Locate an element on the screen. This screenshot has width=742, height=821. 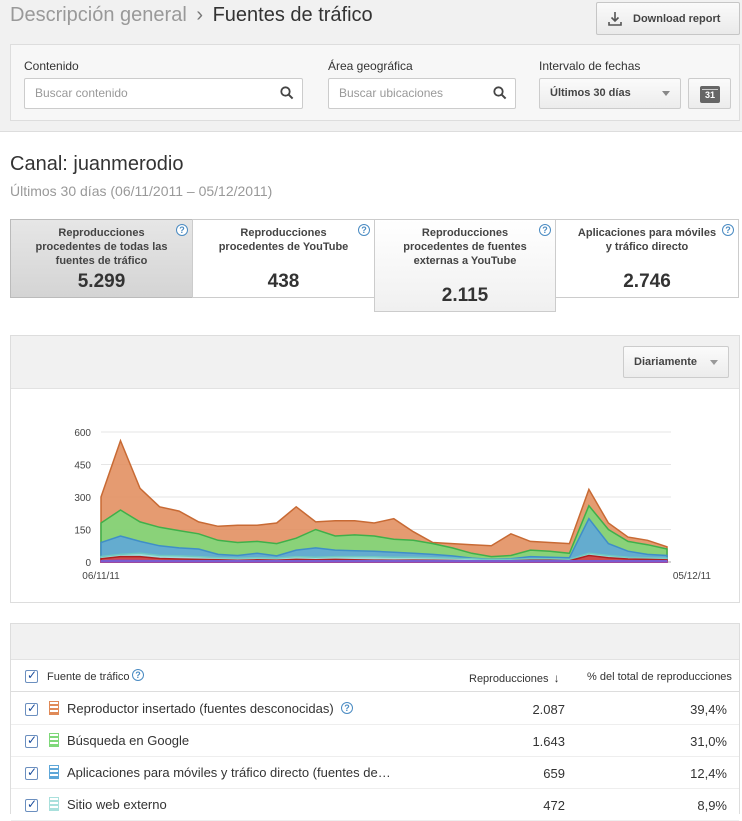
views-value: 472 is located at coordinates (554, 805).